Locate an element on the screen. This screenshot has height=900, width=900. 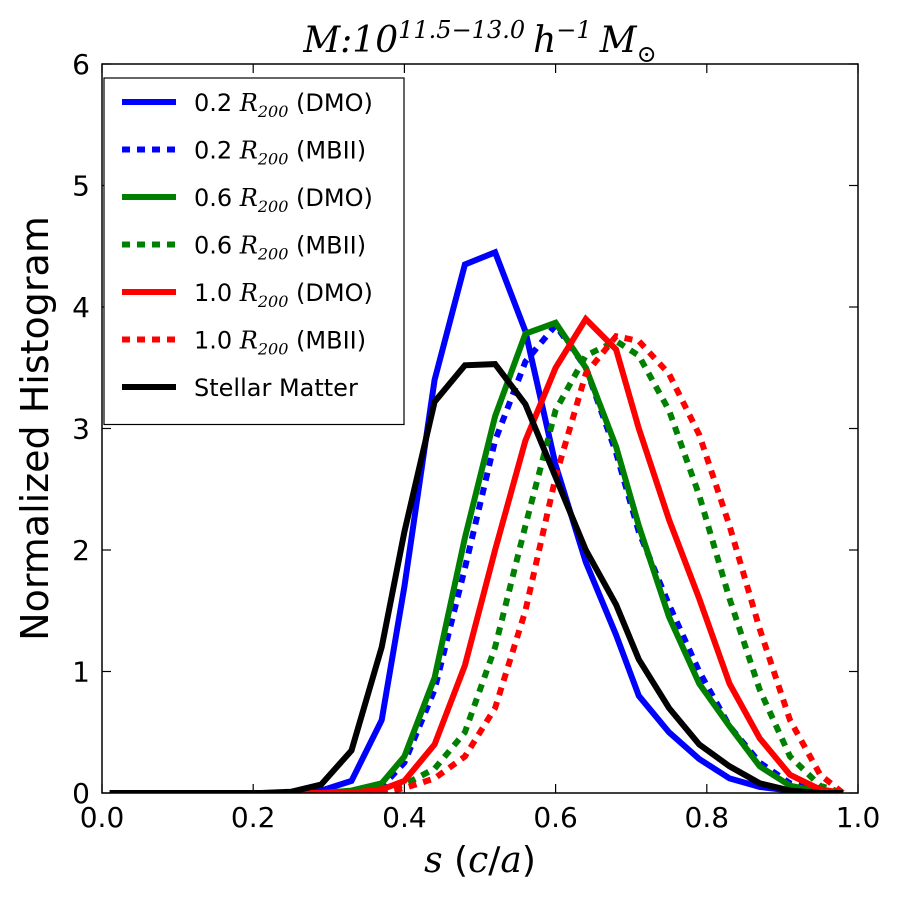
legend-label-0: 0.2 R200 (DMO) is located at coordinates (283, 105).